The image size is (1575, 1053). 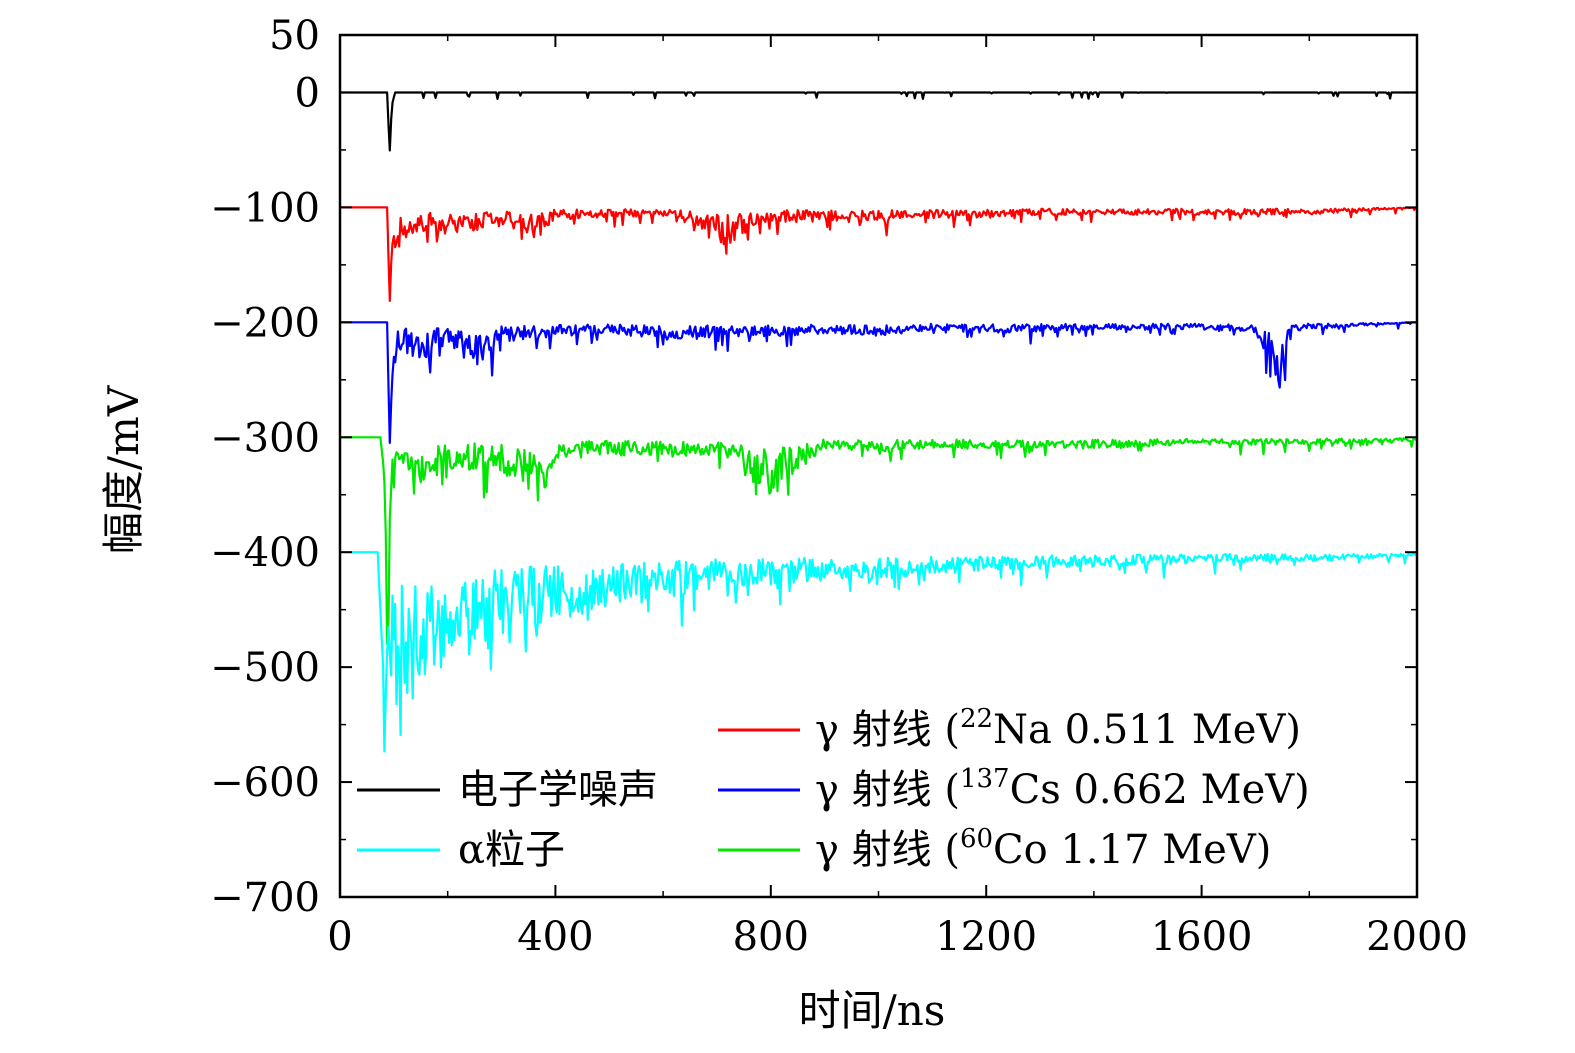 I want to click on y-tick-label-0: 50, so click(x=294, y=36).